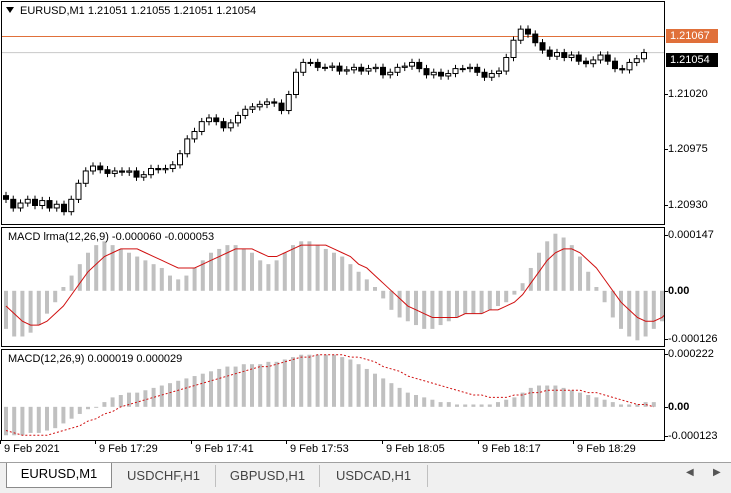  I want to click on chart-menu-arrow-icon, so click(10, 10).